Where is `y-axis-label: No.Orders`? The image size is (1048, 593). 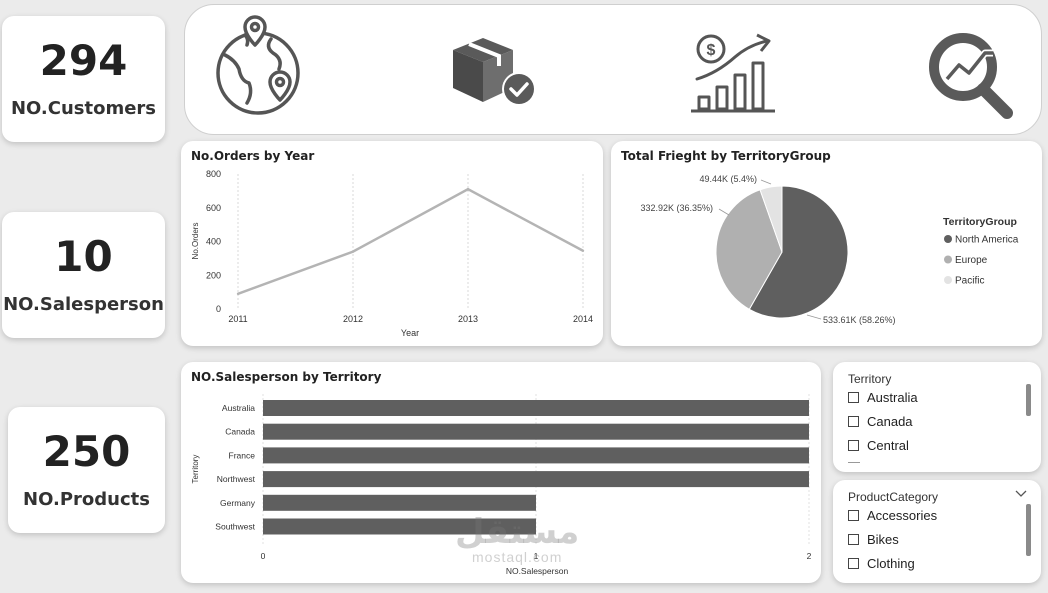 y-axis-label: No.Orders is located at coordinates (195, 241).